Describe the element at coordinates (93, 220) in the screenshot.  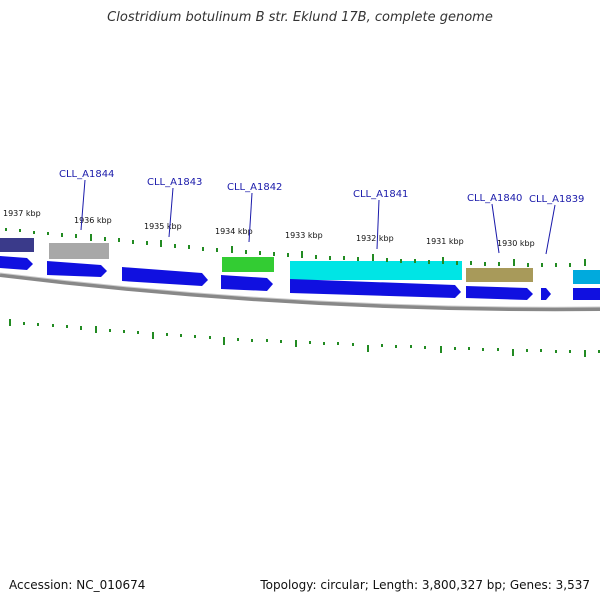
I see `scale-label: 1936 kbp` at that location.